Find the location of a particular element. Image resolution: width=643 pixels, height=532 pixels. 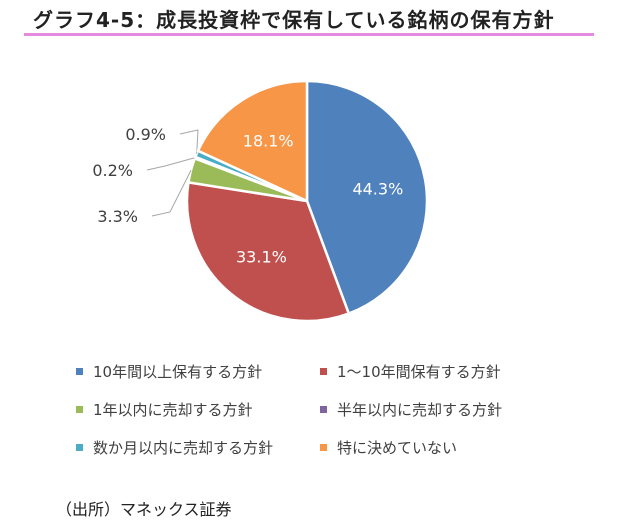

legend-label: 10年間以上保有する方針 is located at coordinates (178, 372).